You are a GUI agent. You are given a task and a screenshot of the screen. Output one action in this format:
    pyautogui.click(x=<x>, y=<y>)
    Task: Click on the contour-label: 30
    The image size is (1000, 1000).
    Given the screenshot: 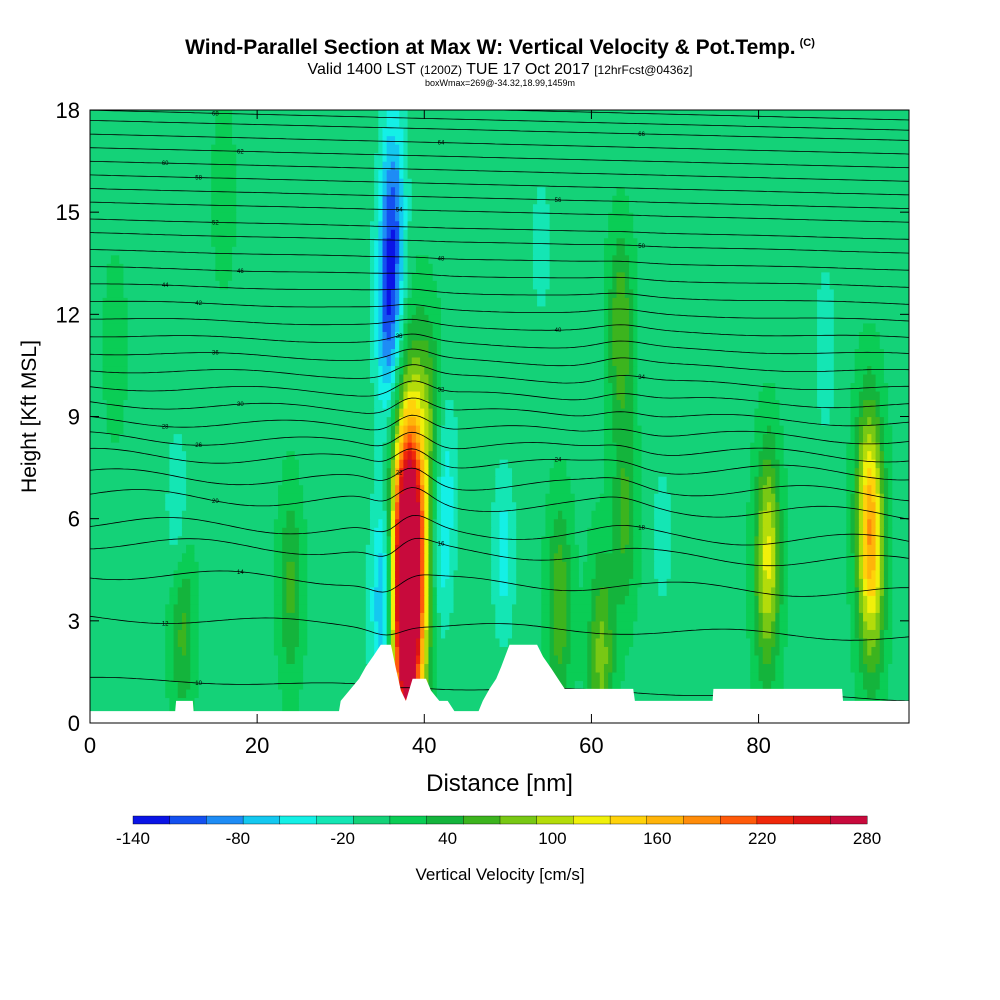 What is the action you would take?
    pyautogui.click(x=240, y=405)
    